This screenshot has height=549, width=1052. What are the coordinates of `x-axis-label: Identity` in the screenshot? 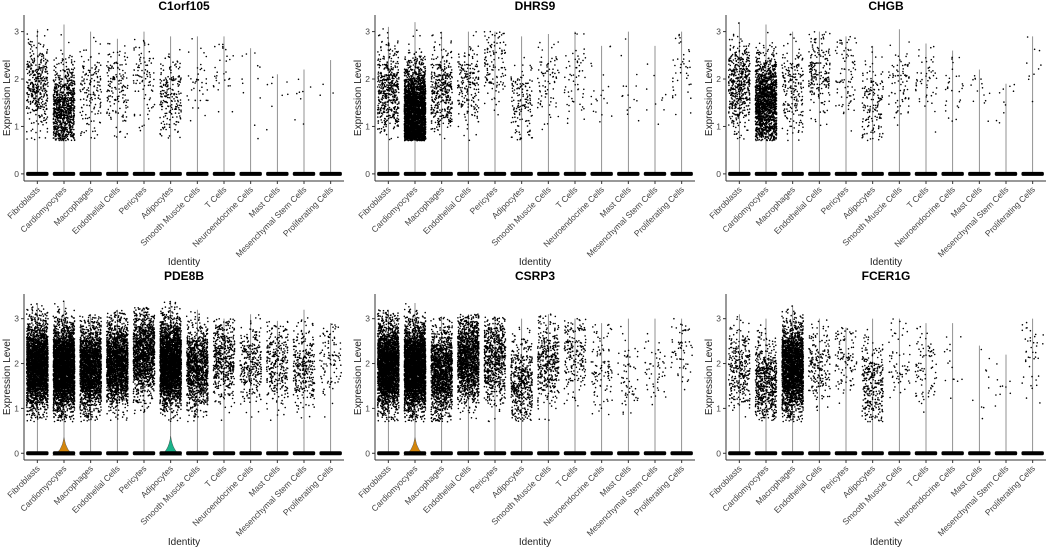 It's located at (535, 542).